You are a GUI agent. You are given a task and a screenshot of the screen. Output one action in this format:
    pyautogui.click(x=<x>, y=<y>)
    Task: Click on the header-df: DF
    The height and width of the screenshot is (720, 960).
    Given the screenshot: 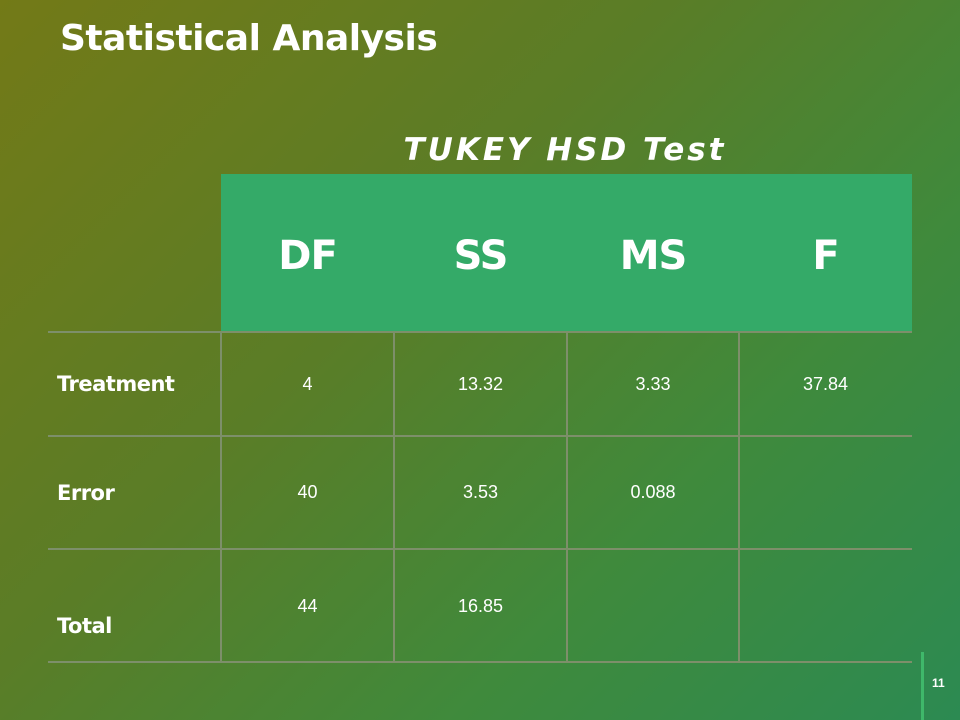 What is the action you would take?
    pyautogui.click(x=308, y=256)
    